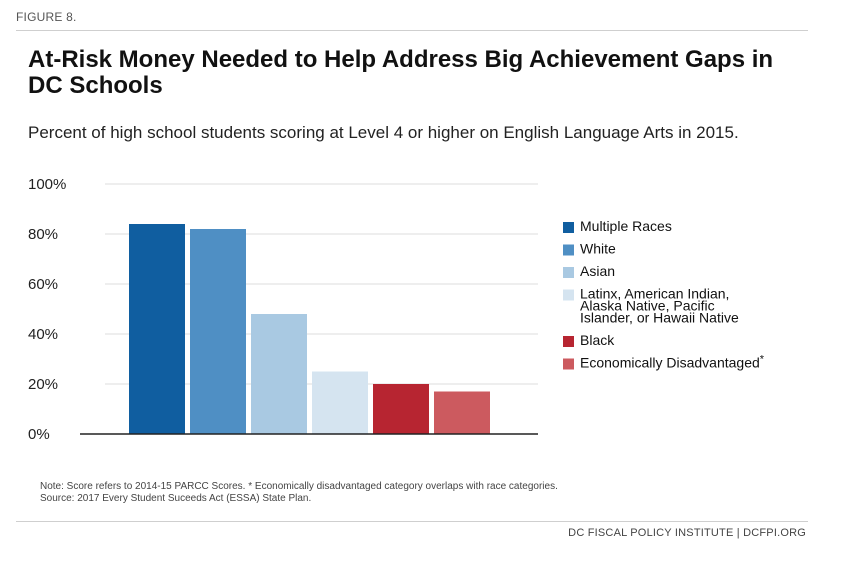 Image resolution: width=852 pixels, height=568 pixels. What do you see at coordinates (47, 309) in the screenshot?
I see `y-axis-tick-labels: 0% 20% 40% 60% 80% 100%` at bounding box center [47, 309].